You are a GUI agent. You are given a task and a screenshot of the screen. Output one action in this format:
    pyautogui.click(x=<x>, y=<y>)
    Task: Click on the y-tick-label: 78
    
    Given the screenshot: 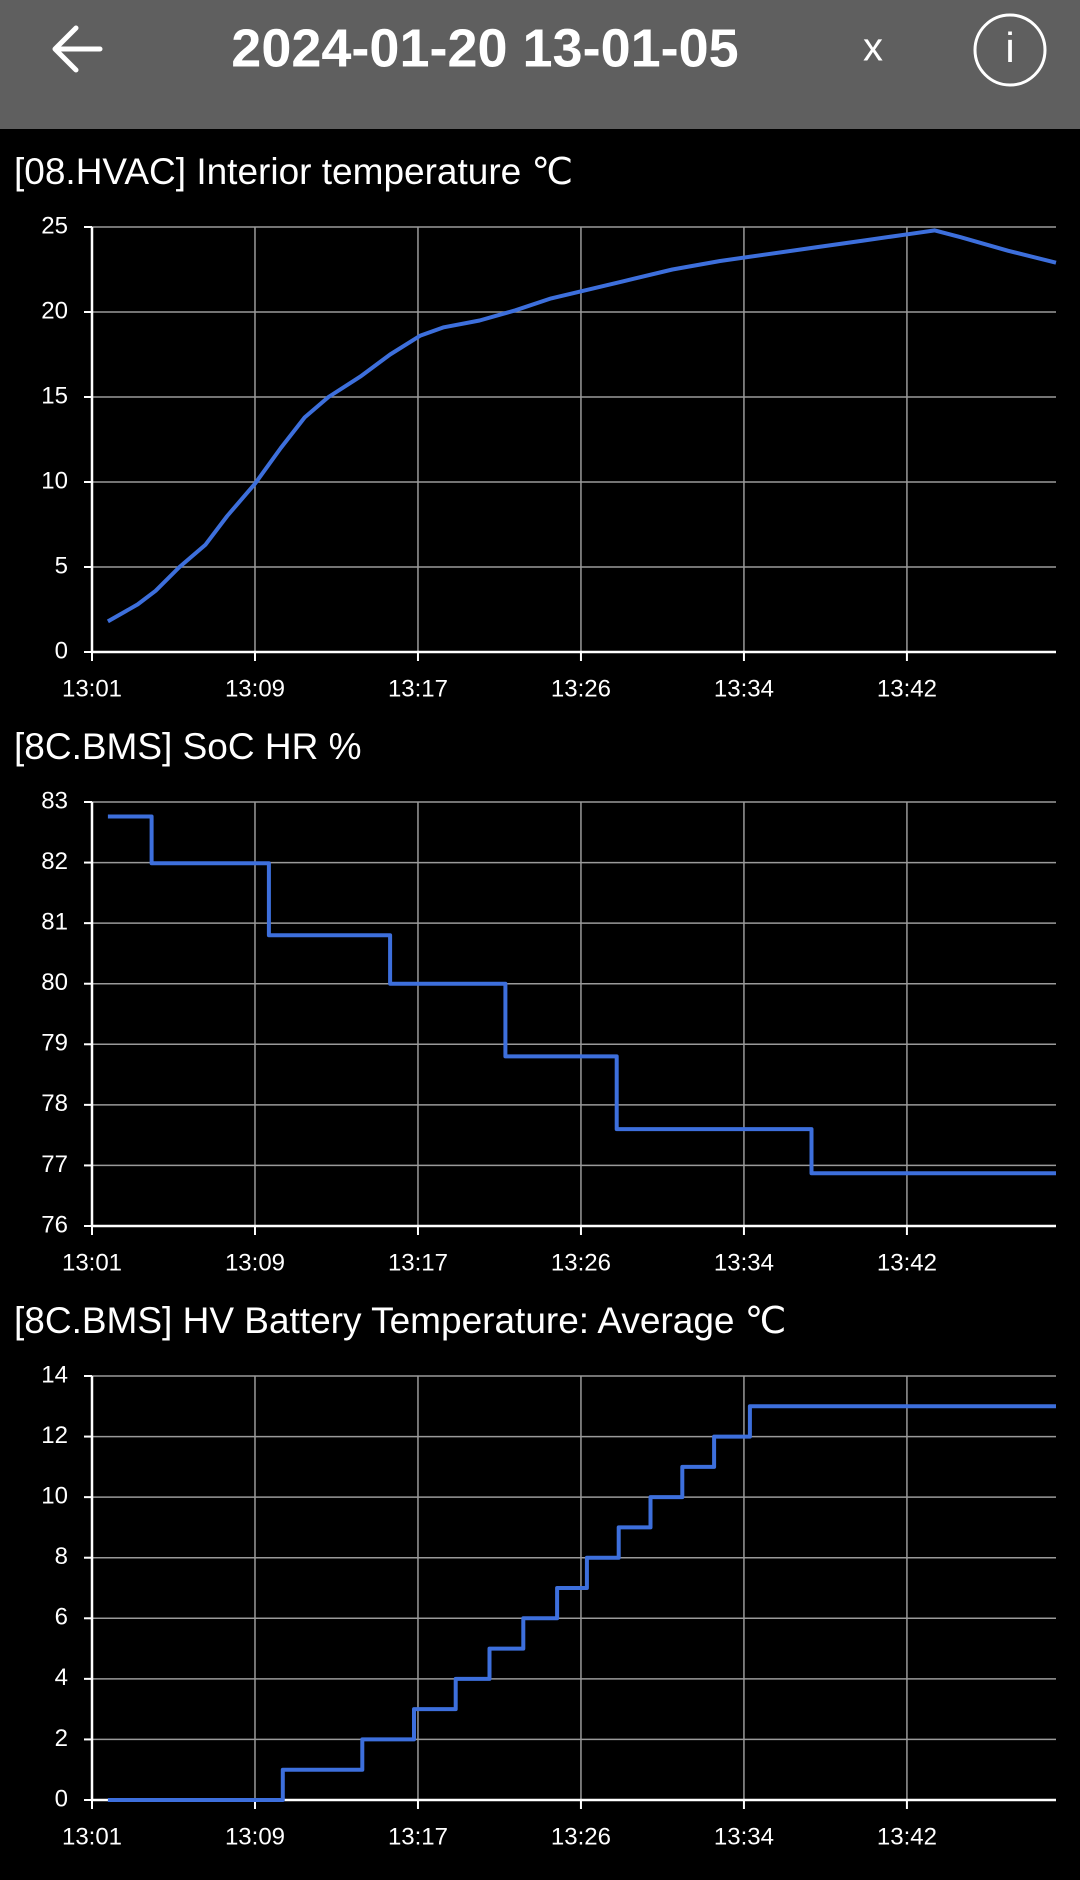 What is the action you would take?
    pyautogui.click(x=54, y=1103)
    